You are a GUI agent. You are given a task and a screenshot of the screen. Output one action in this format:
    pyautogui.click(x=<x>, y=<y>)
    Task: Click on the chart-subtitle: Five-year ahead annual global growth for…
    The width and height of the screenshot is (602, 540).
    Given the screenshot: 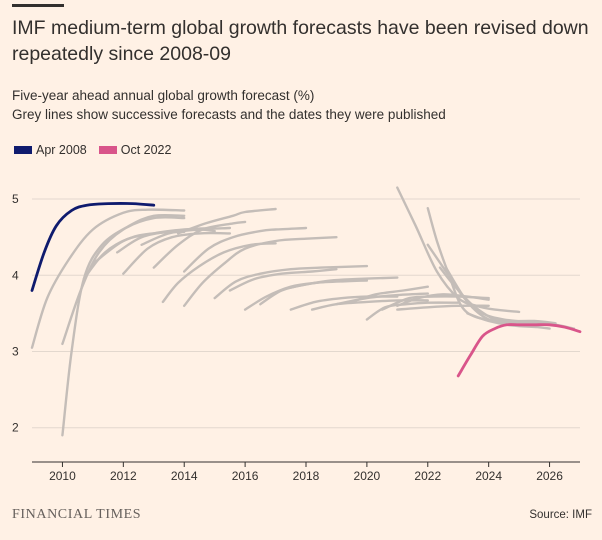 What is the action you would take?
    pyautogui.click(x=302, y=105)
    